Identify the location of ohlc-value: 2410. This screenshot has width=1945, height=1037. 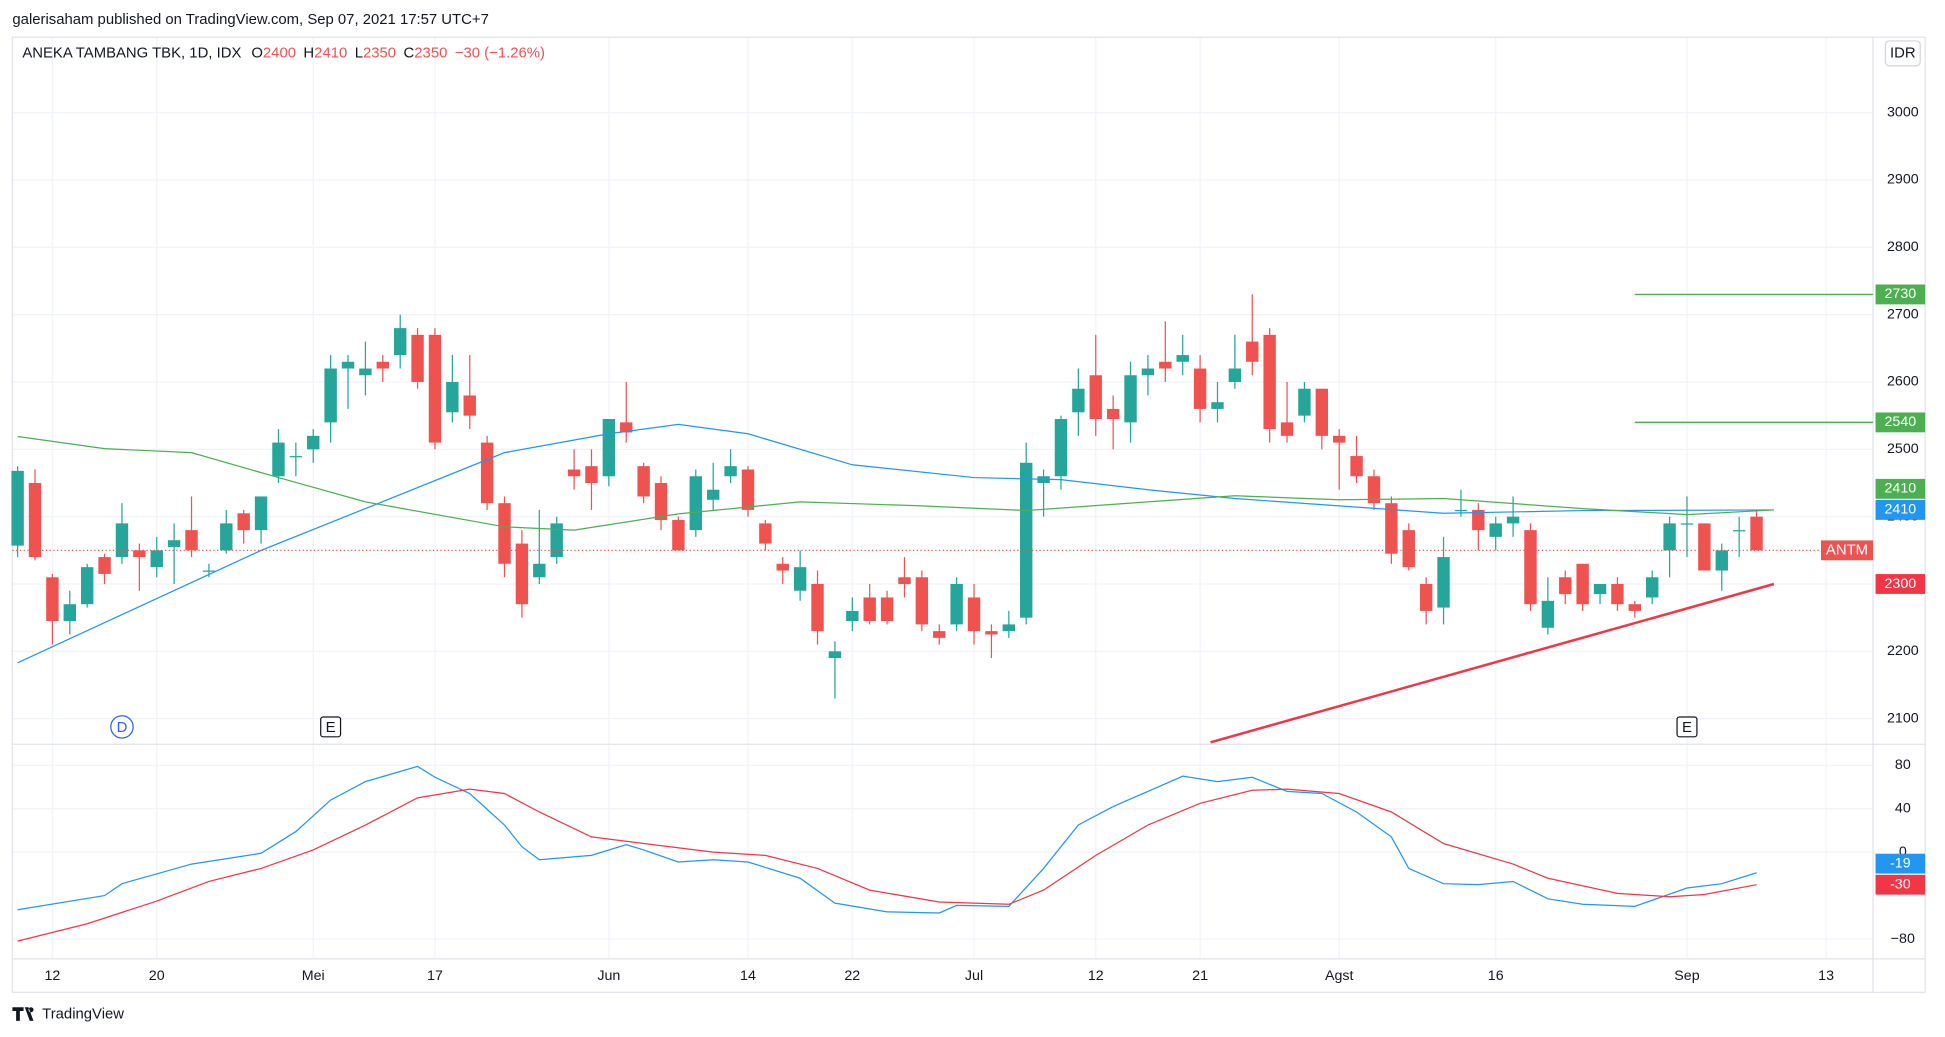
(330, 53).